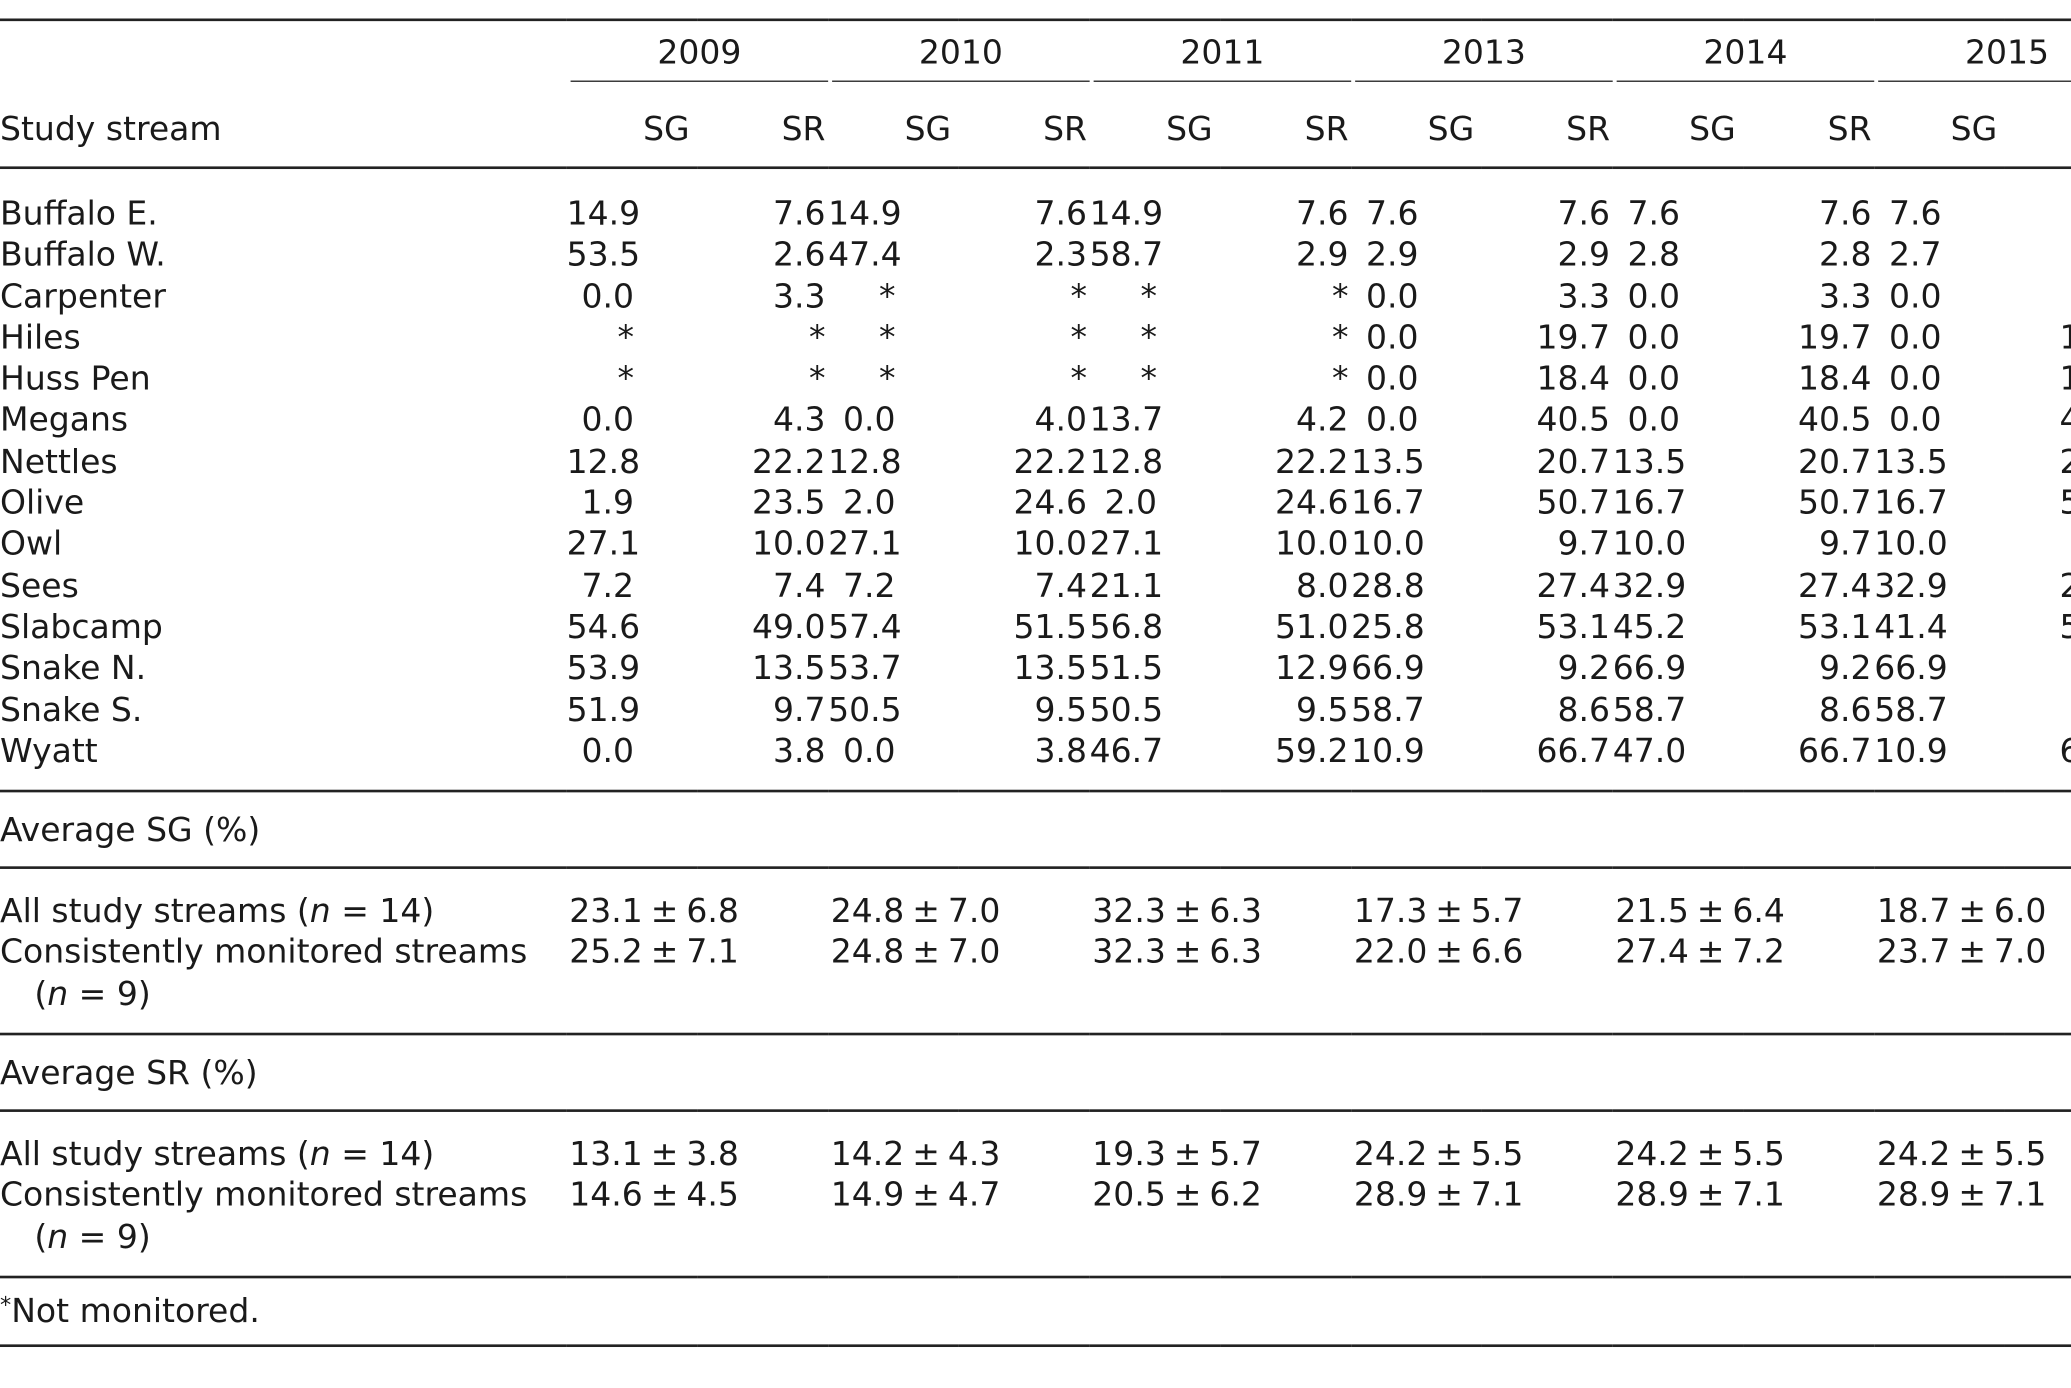 The height and width of the screenshot is (1388, 2071). What do you see at coordinates (49, 750) in the screenshot?
I see `stream-name: Wyatt` at bounding box center [49, 750].